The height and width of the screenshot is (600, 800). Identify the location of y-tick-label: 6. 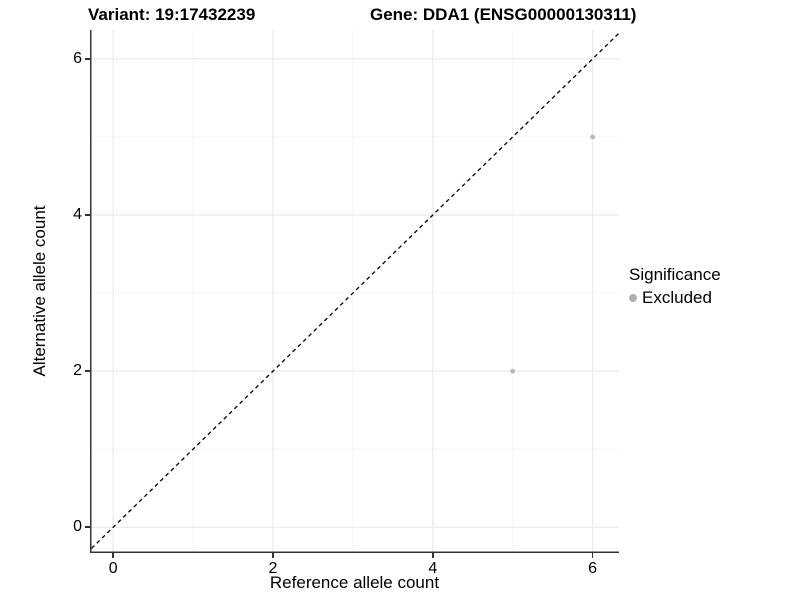
(77, 58).